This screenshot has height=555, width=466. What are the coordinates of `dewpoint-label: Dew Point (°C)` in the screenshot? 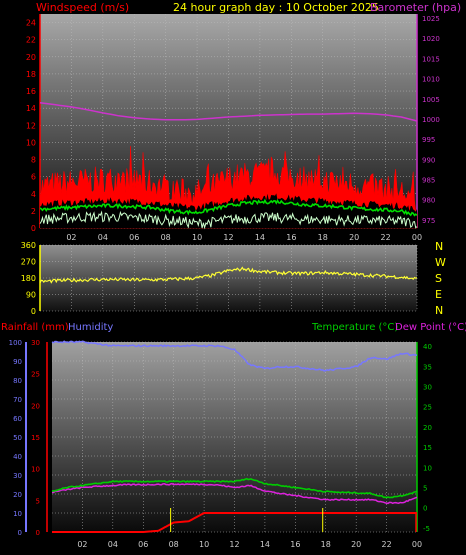 It's located at (430, 327).